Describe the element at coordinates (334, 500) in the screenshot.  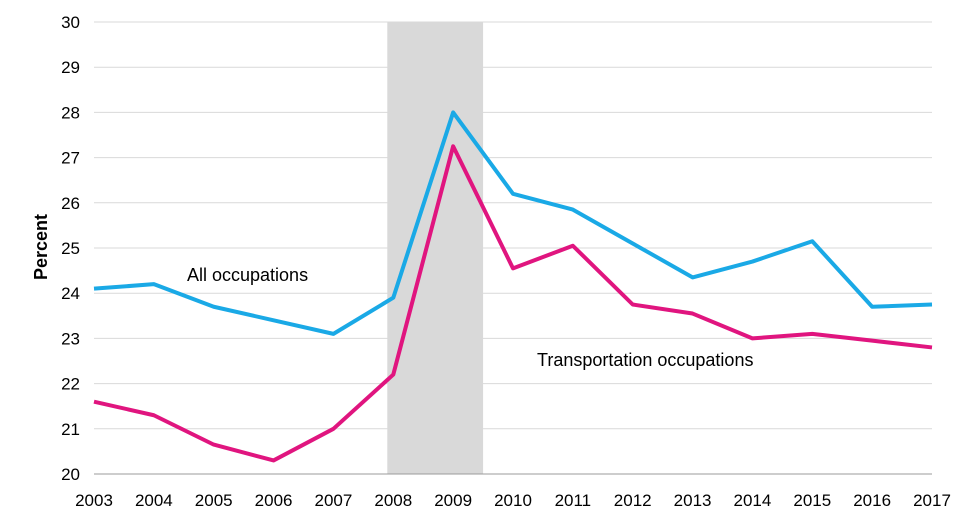
I see `x-tick-label: 2007` at that location.